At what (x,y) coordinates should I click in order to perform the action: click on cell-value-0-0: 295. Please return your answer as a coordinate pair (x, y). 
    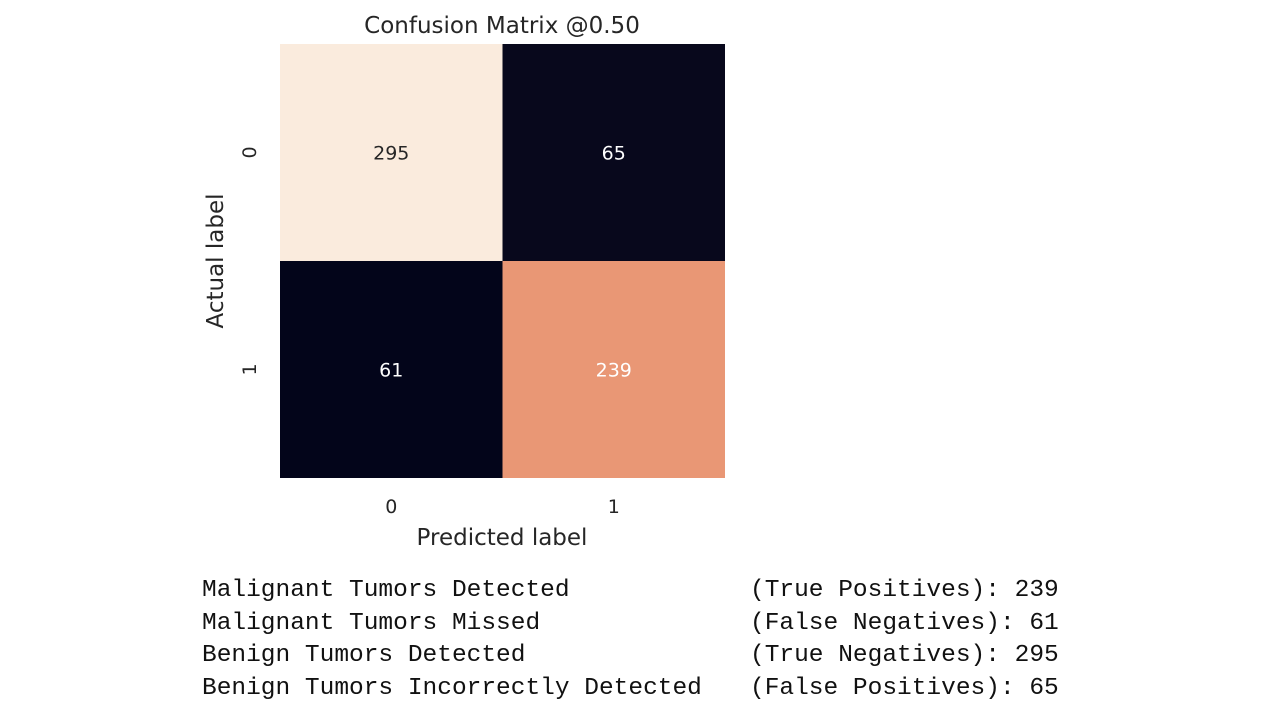
    Looking at the image, I should click on (391, 154).